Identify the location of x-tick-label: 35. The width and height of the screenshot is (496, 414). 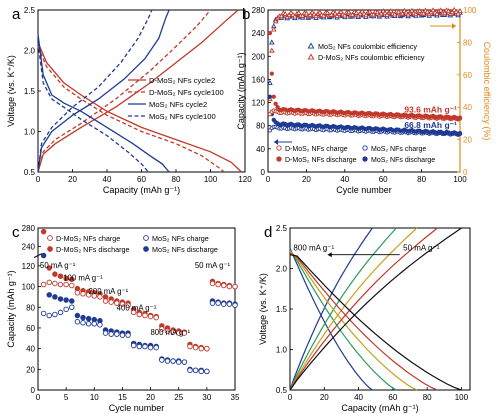
(235, 397).